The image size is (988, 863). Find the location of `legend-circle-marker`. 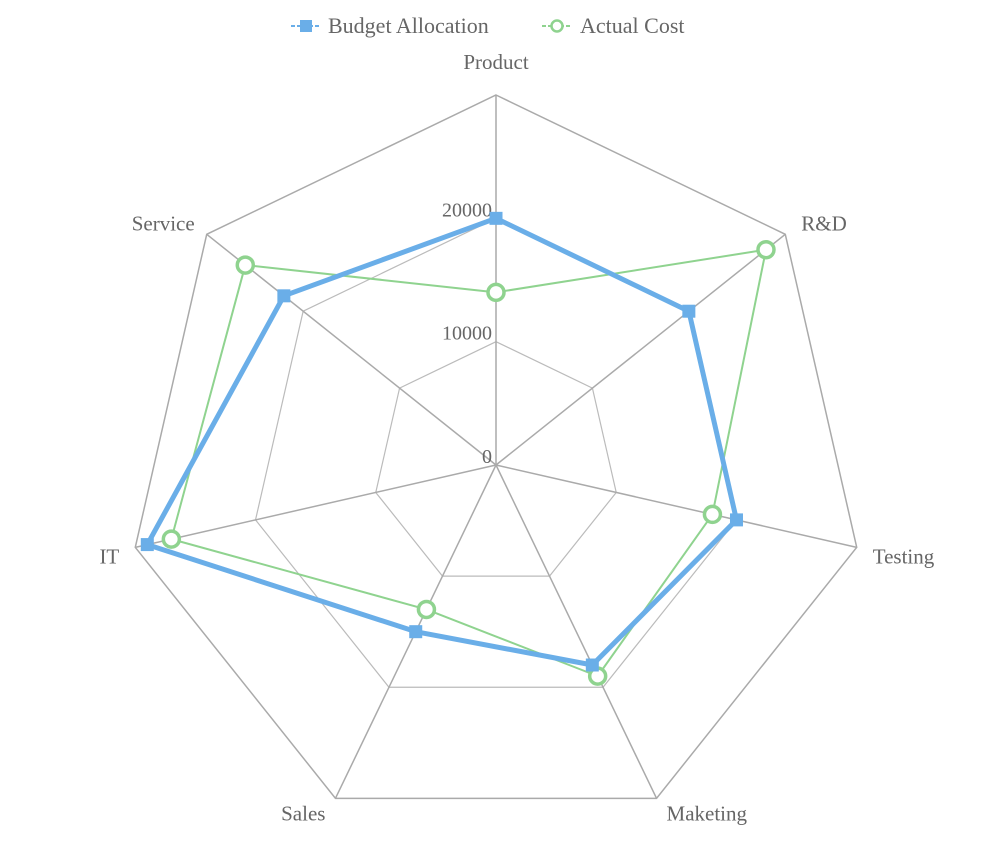

legend-circle-marker is located at coordinates (557, 26).